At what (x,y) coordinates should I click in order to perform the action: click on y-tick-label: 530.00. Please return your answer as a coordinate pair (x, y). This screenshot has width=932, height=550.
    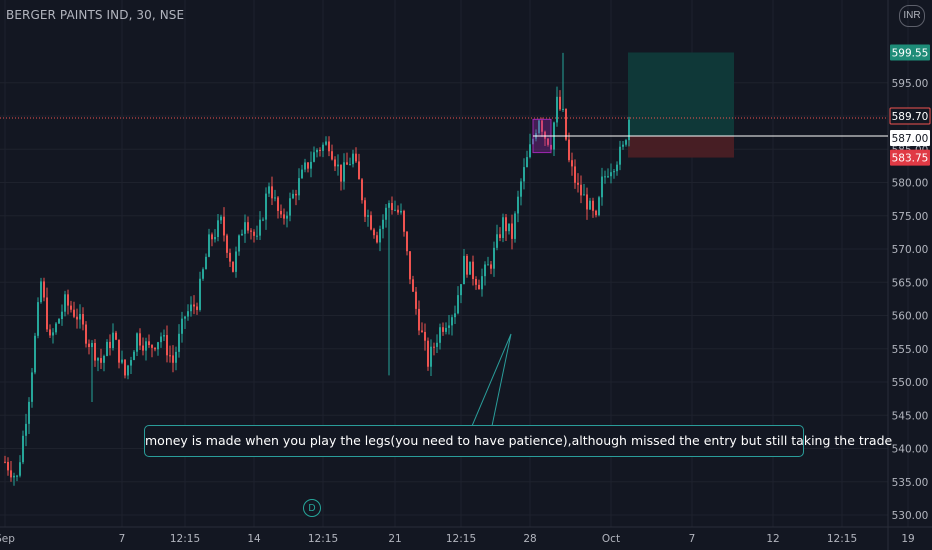
    Looking at the image, I should click on (910, 516).